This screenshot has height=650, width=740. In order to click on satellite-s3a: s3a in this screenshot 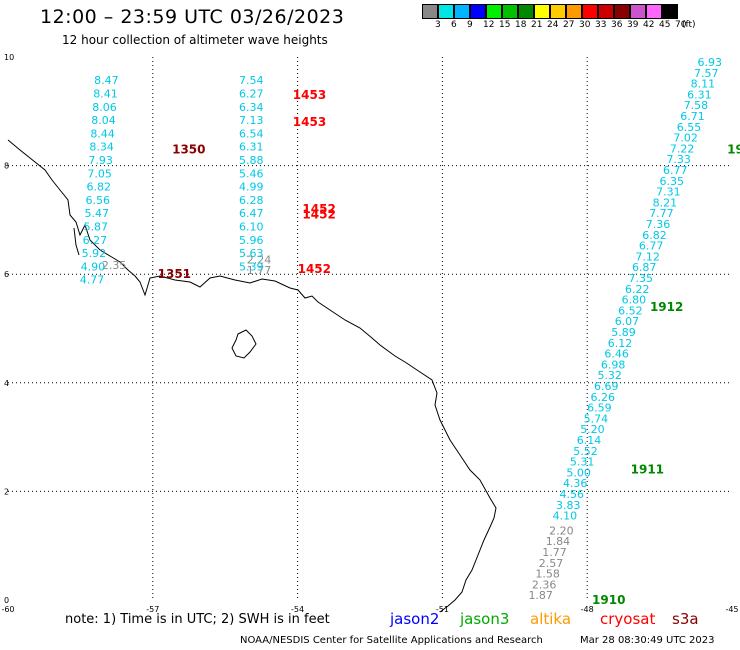, I will do `click(685, 619)`.